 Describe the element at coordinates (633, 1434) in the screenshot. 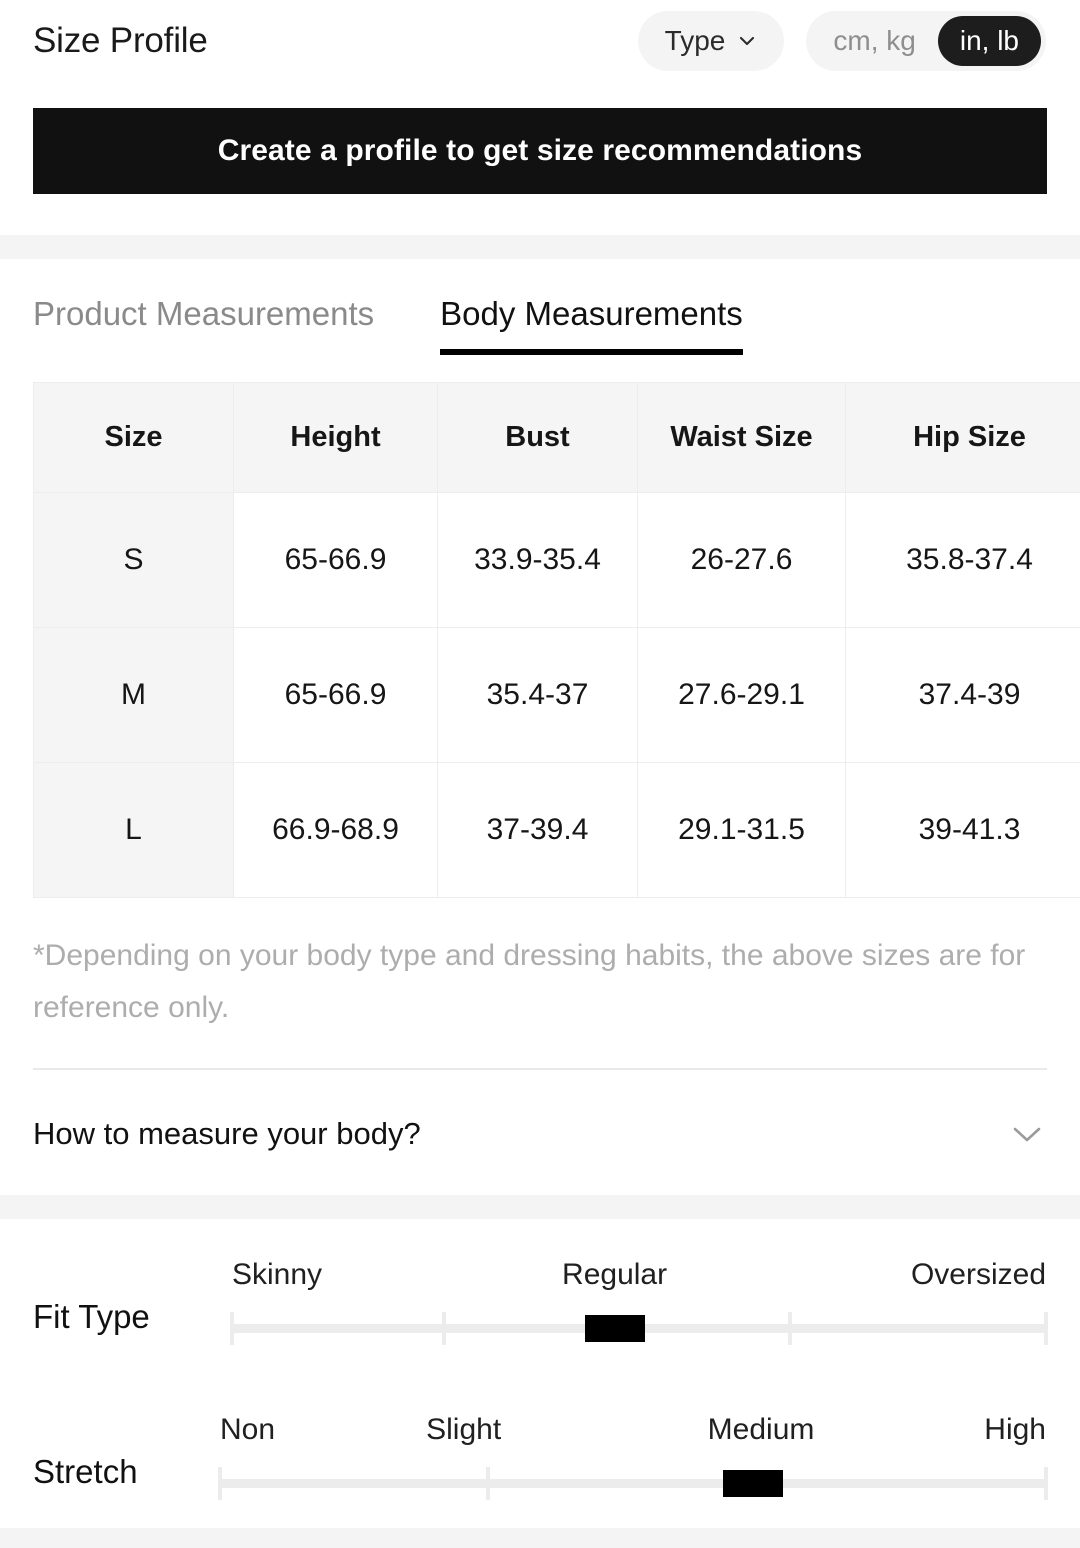

I see `stretch-tick-labels: Non Slight Medium High` at that location.